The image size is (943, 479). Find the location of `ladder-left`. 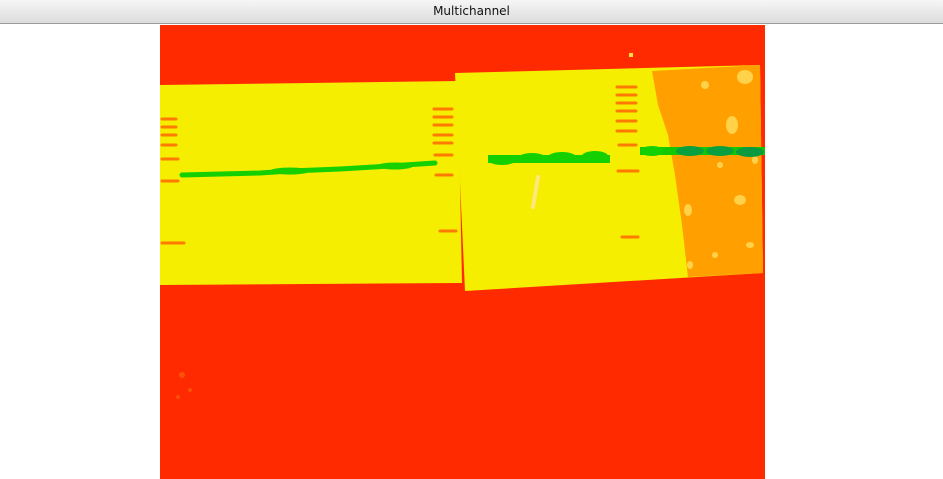

ladder-left is located at coordinates (173, 181).